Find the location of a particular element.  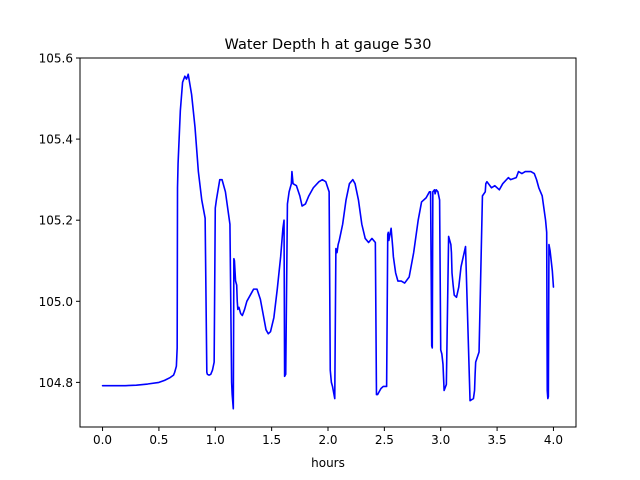

x-tick-label: 3.0 is located at coordinates (440, 440).